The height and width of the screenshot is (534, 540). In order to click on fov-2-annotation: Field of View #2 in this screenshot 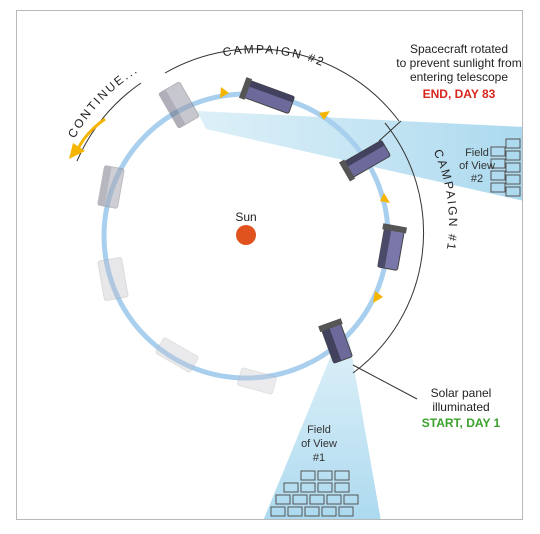, I will do `click(477, 166)`.